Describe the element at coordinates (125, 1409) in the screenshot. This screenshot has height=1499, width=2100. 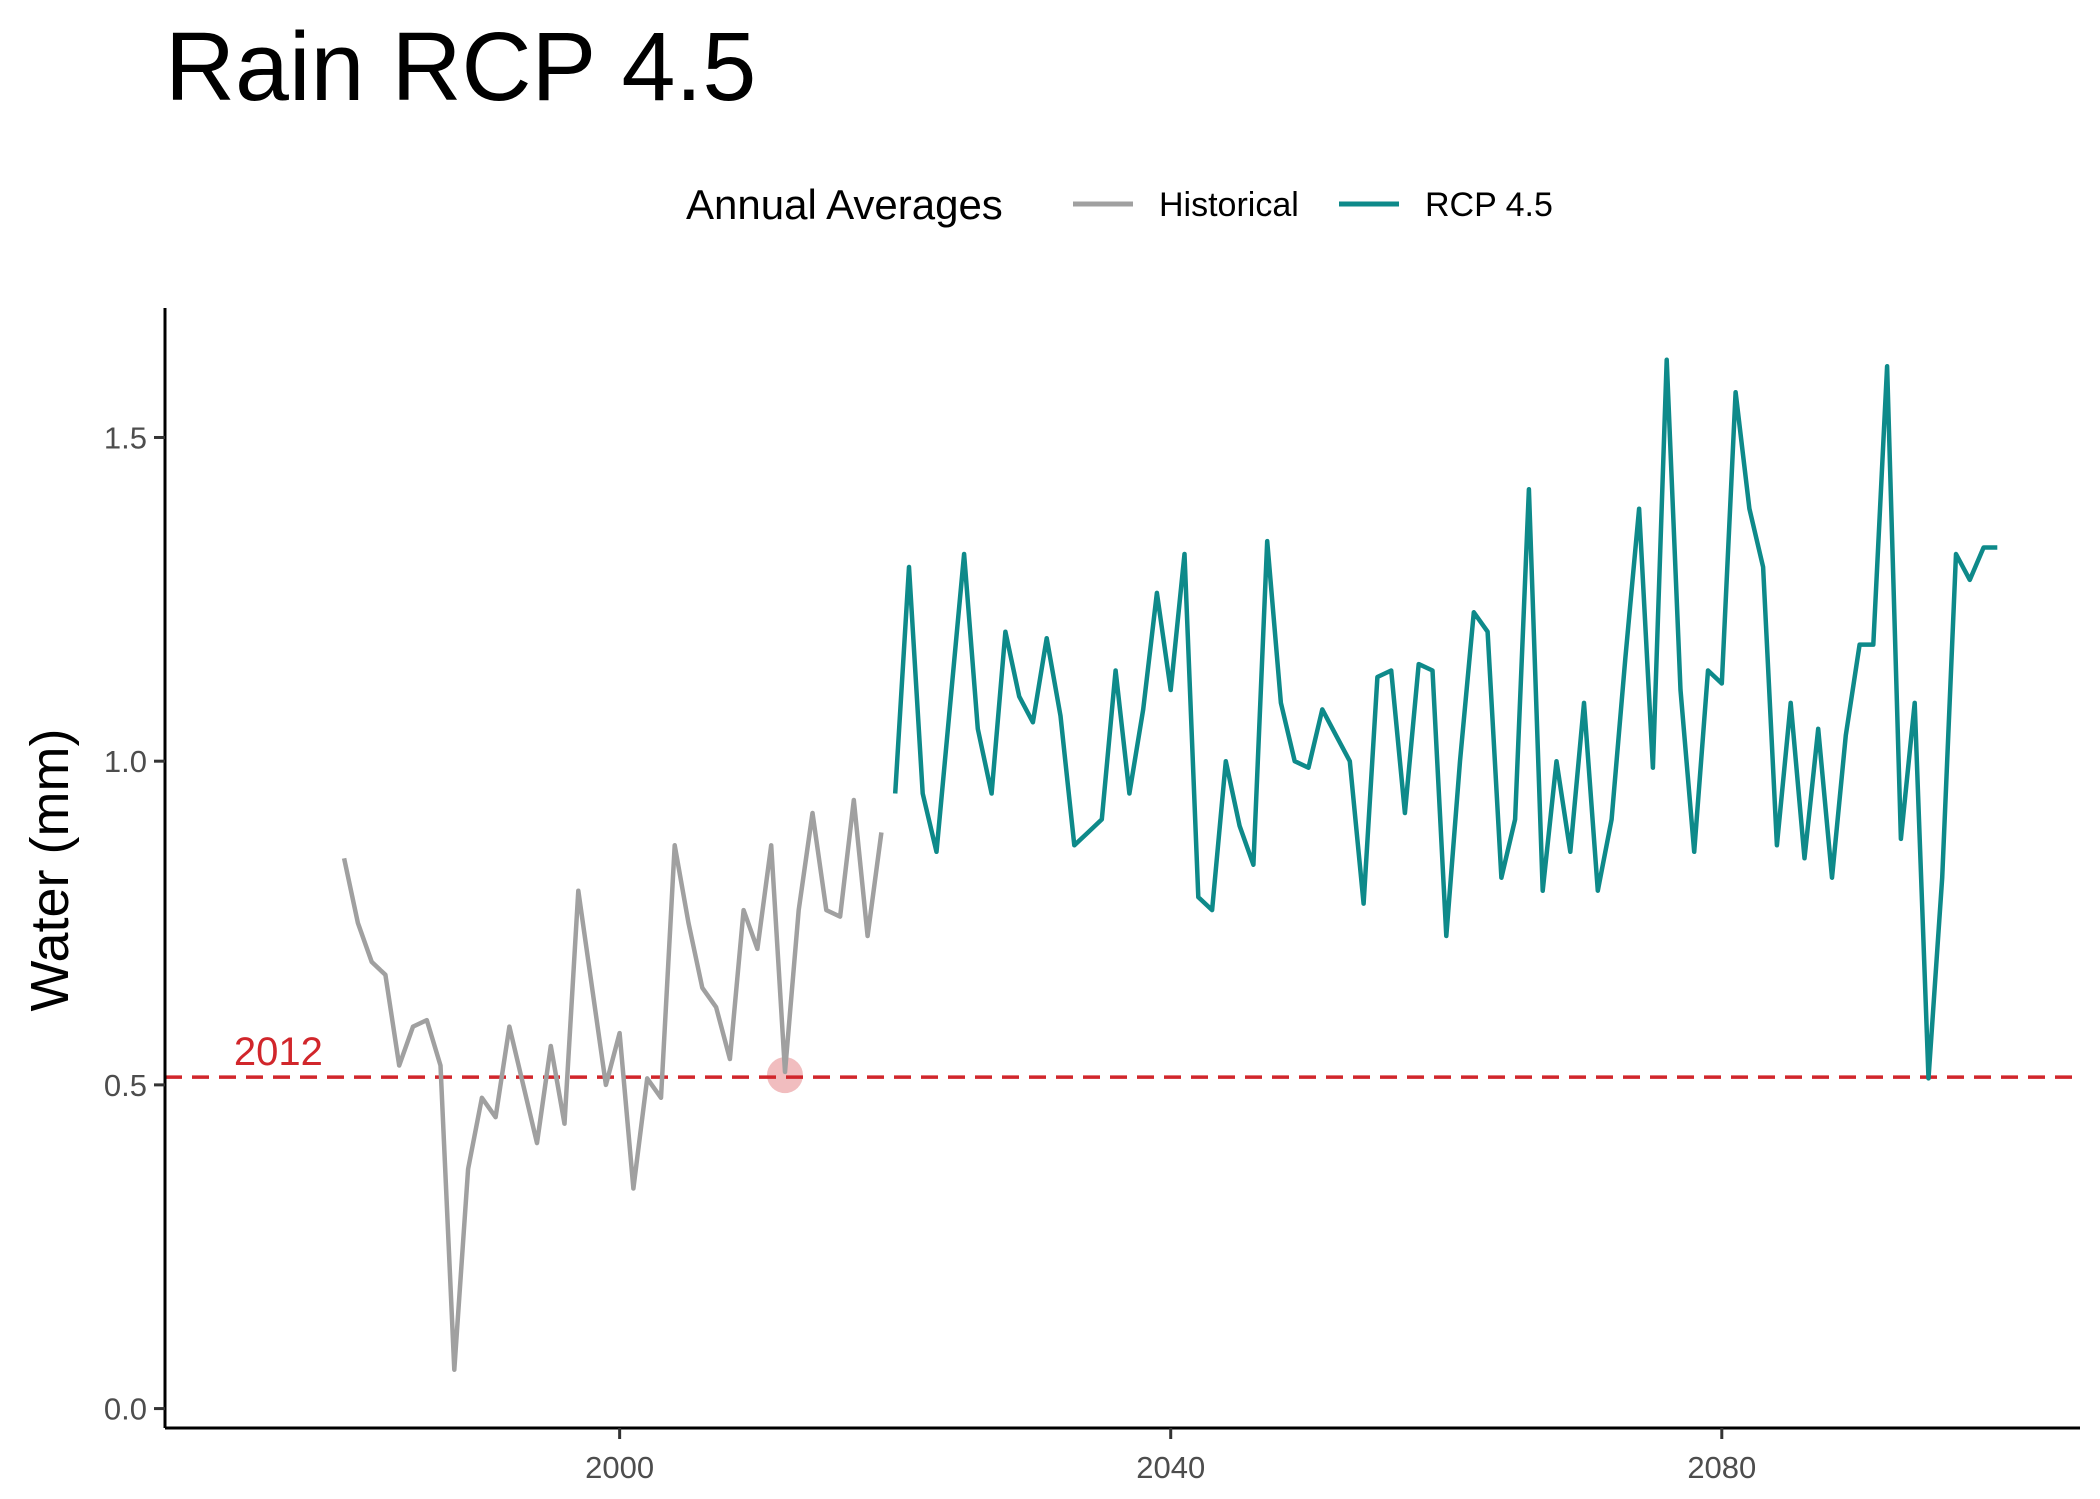
I see `y-tick-label: 0.0` at that location.